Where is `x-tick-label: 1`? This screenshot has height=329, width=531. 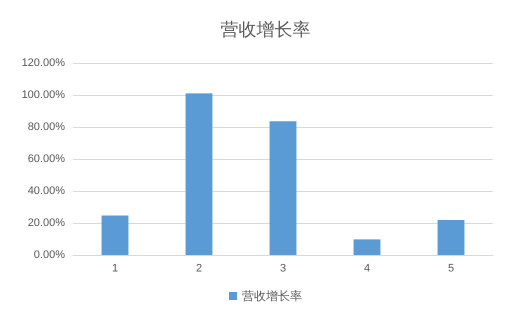
x-tick-label: 1 is located at coordinates (115, 268).